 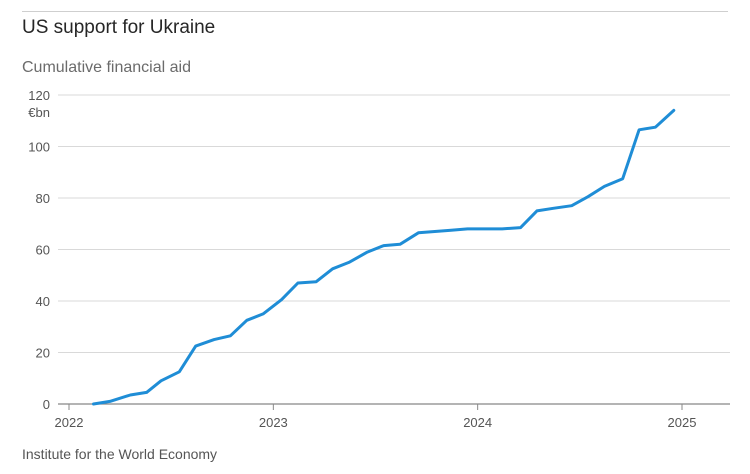 What do you see at coordinates (43, 353) in the screenshot?
I see `y-tick-label-20: 20` at bounding box center [43, 353].